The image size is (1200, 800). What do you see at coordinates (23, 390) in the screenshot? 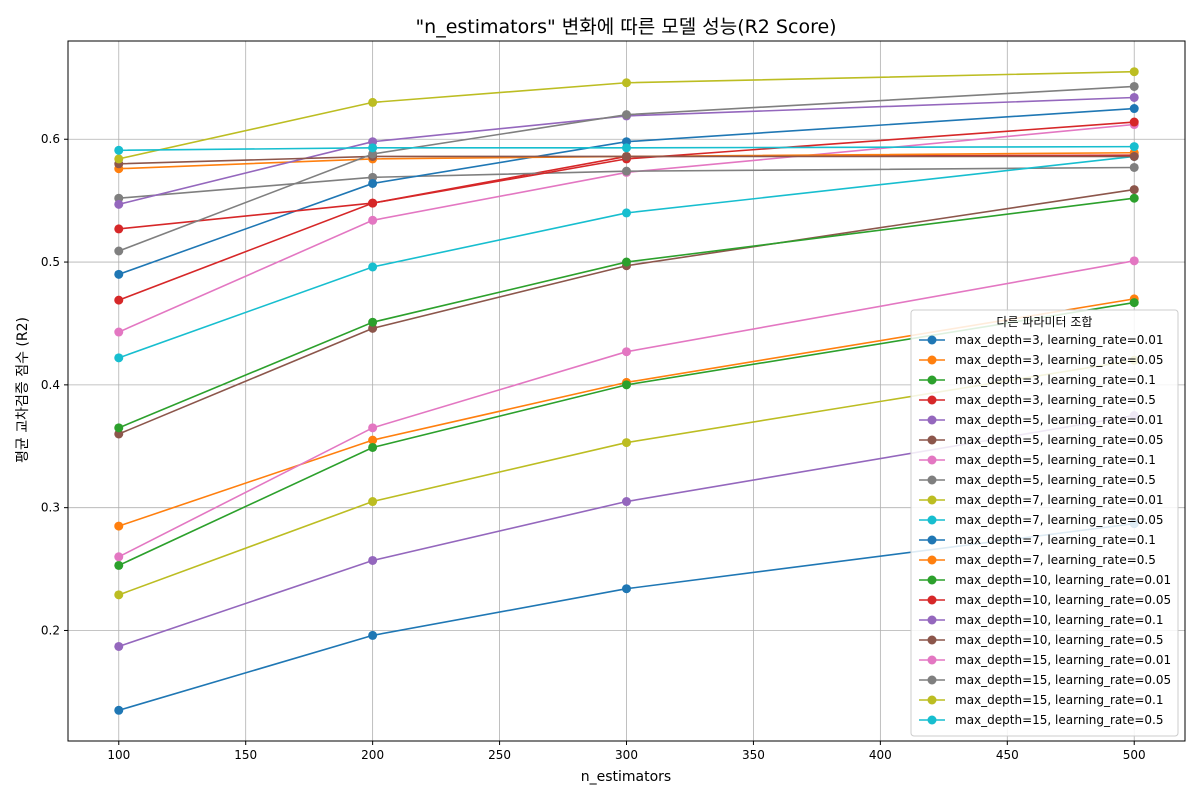
I see `y-axis-label: 평균 교차검증 점수 (R2)` at bounding box center [23, 390].